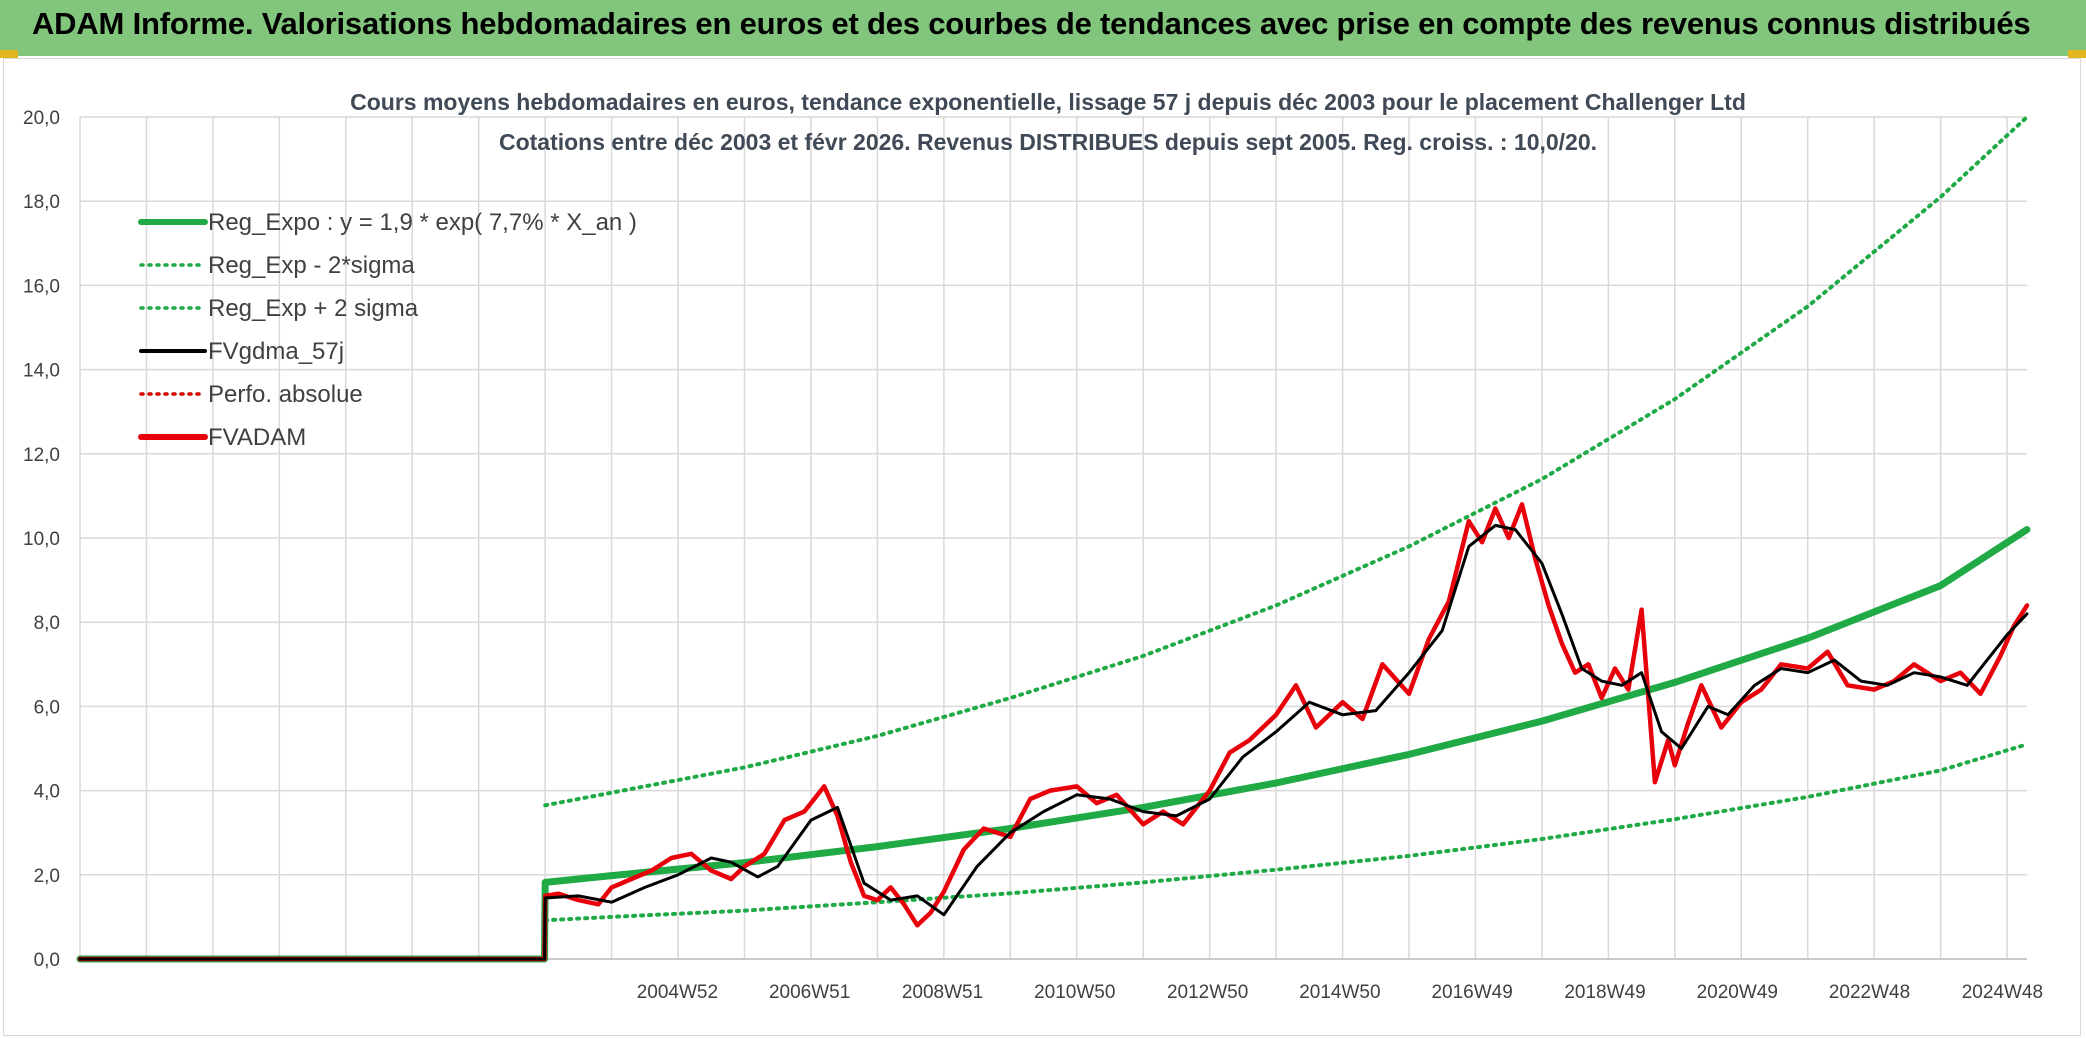 The height and width of the screenshot is (1038, 2086). What do you see at coordinates (47, 960) in the screenshot?
I see `y-tick-label: 0,0` at bounding box center [47, 960].